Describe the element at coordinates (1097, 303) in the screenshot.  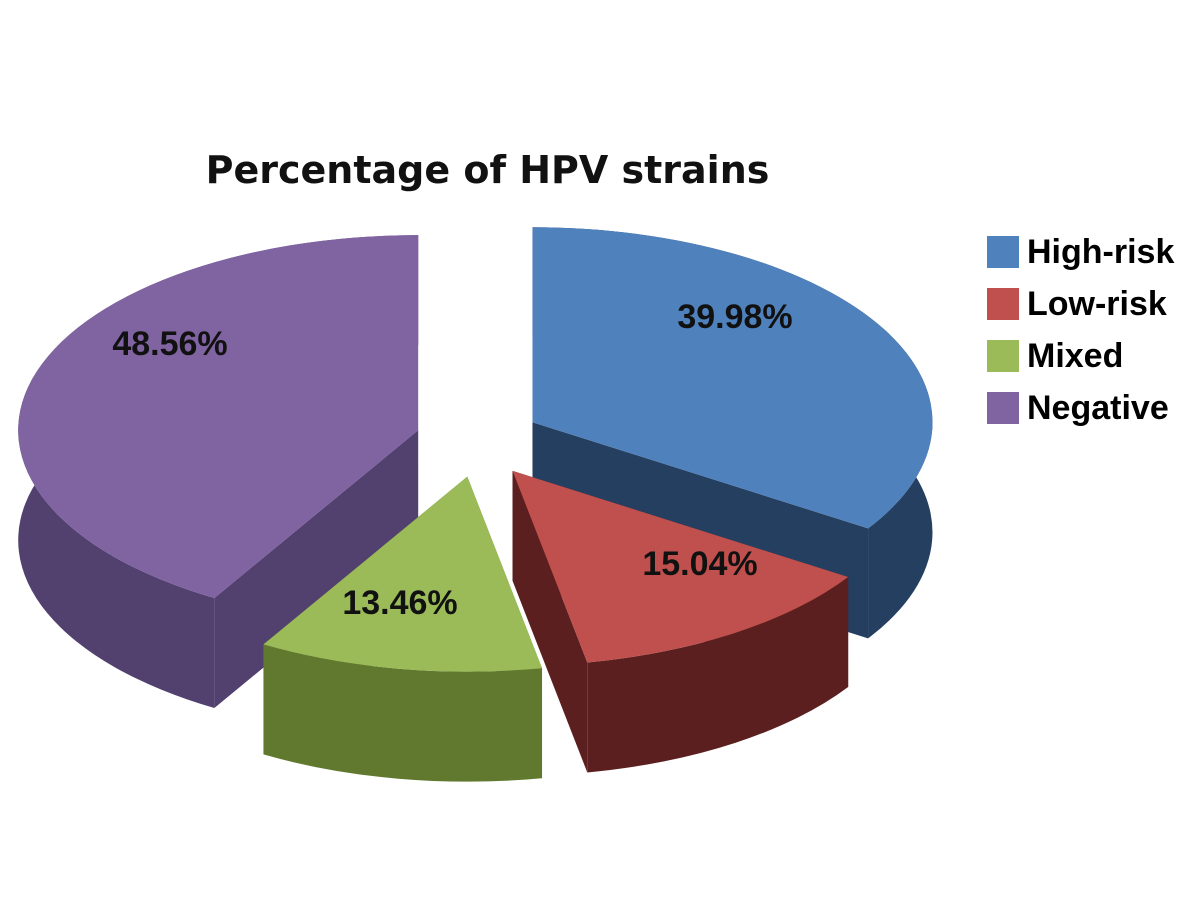
I see `legend-label: Low-risk` at that location.